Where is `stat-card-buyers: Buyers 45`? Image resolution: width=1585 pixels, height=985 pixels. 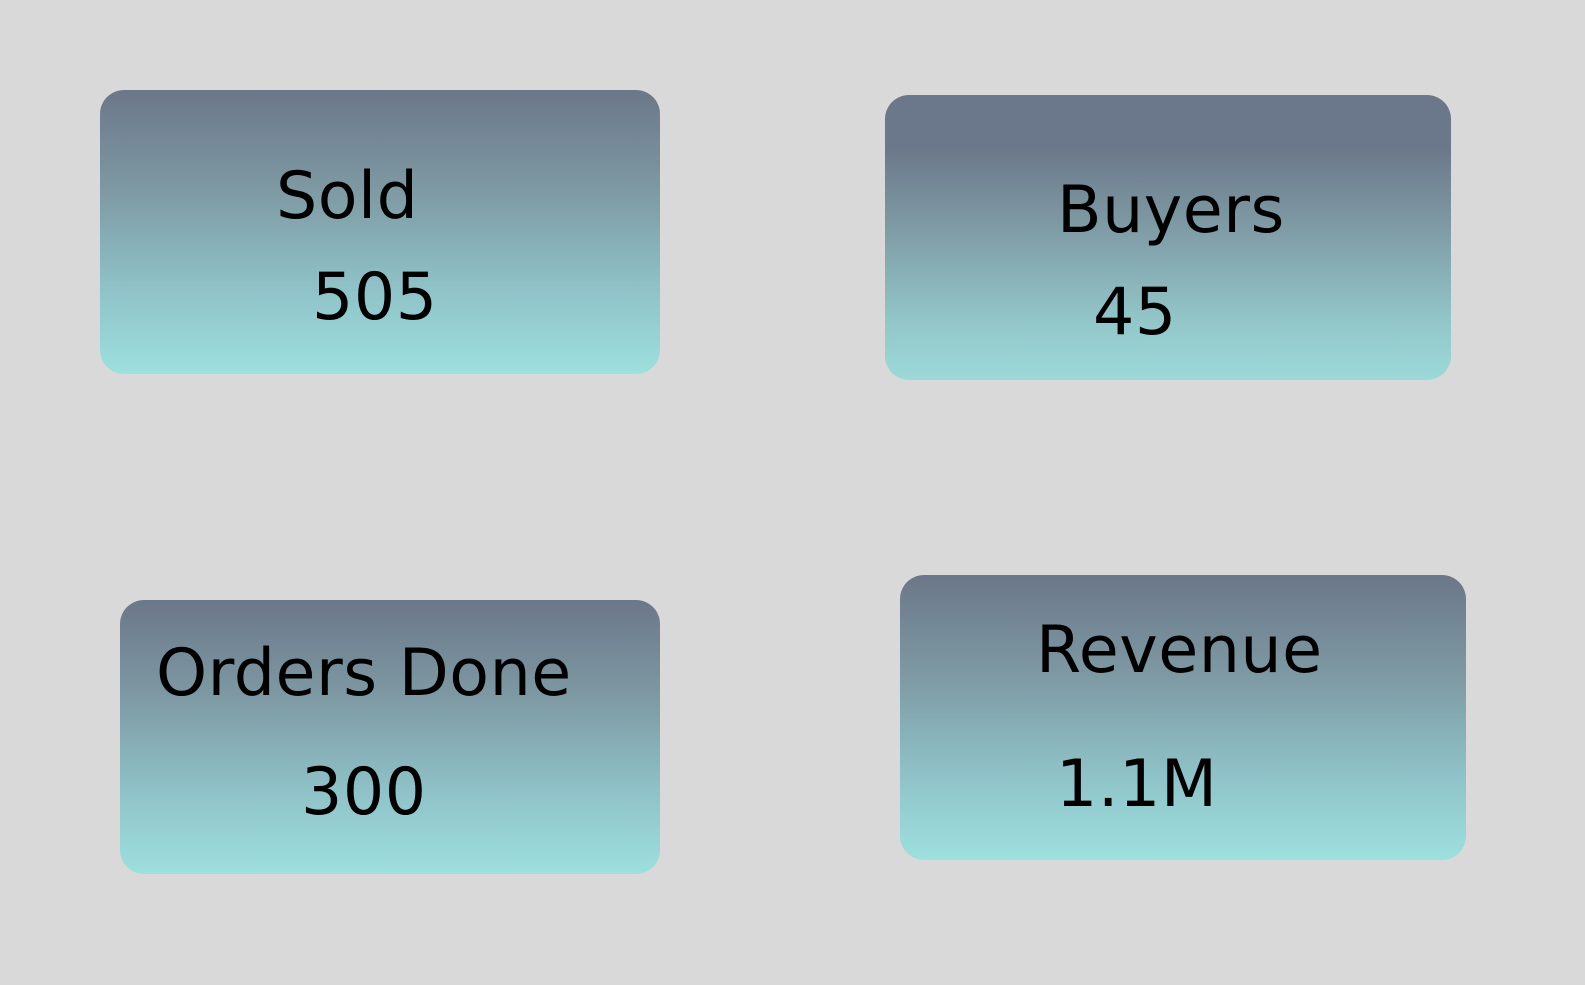 stat-card-buyers: Buyers 45 is located at coordinates (1168, 237).